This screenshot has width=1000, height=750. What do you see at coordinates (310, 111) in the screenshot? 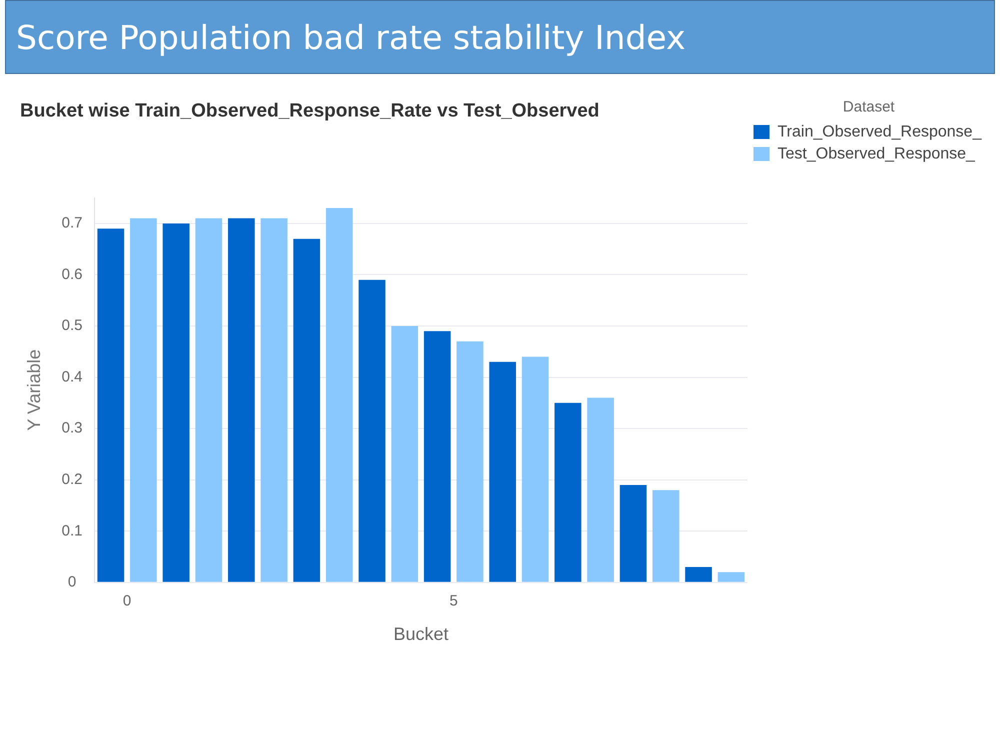
I see `chart-subtitle: Bucket wise Train_Observed_Response_Rate vs Test_Observed` at bounding box center [310, 111].